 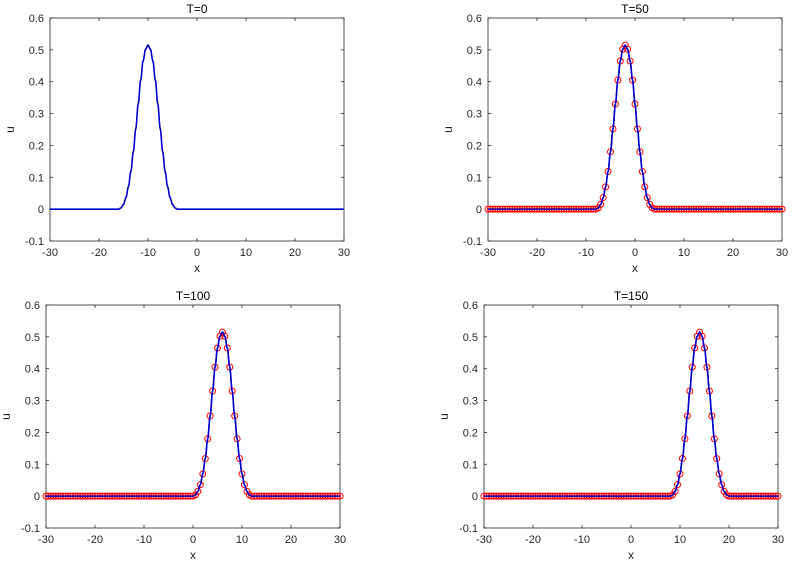 What do you see at coordinates (635, 9) in the screenshot?
I see `plot-title: T=50` at bounding box center [635, 9].